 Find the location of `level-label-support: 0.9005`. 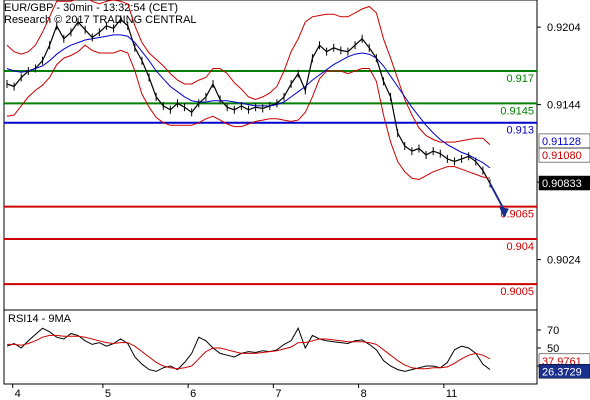

level-label-support: 0.9005 is located at coordinates (517, 292).